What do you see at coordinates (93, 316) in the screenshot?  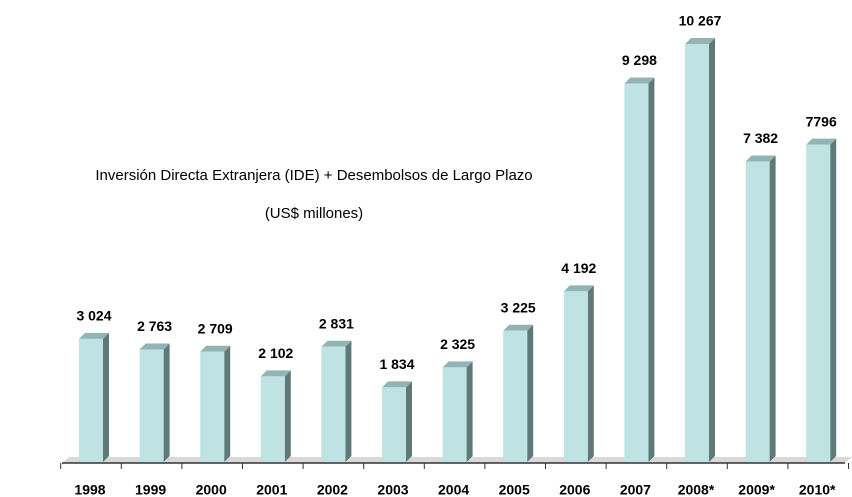 I see `value-label: 3 024` at bounding box center [93, 316].